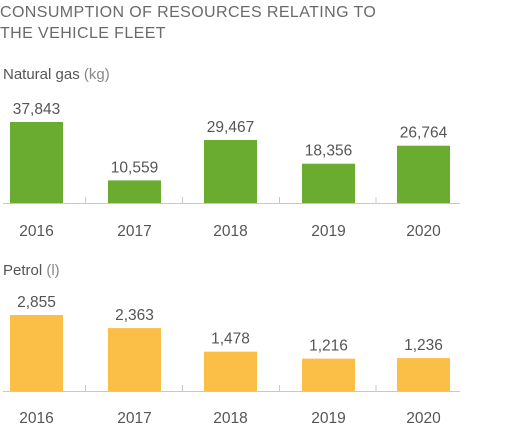  I want to click on petrol-label: Petrol, so click(23, 270).